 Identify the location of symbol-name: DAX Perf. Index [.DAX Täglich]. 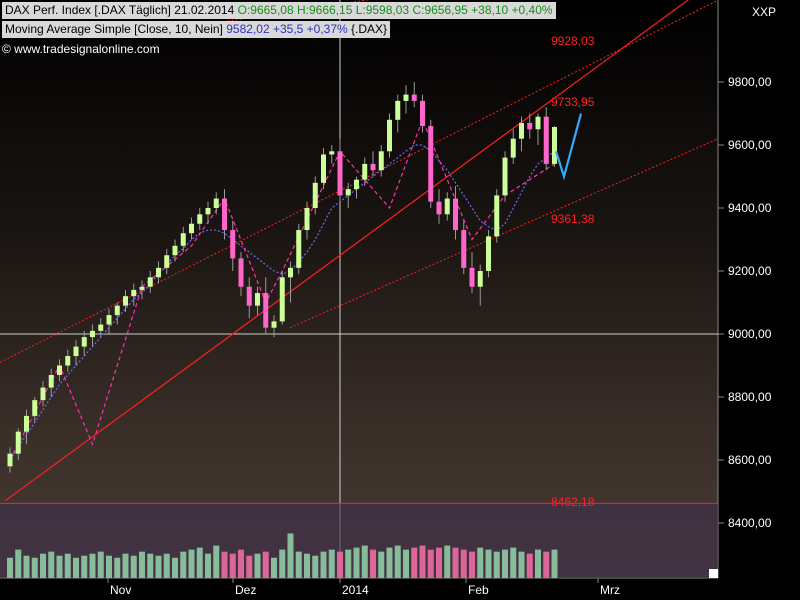
(88, 10).